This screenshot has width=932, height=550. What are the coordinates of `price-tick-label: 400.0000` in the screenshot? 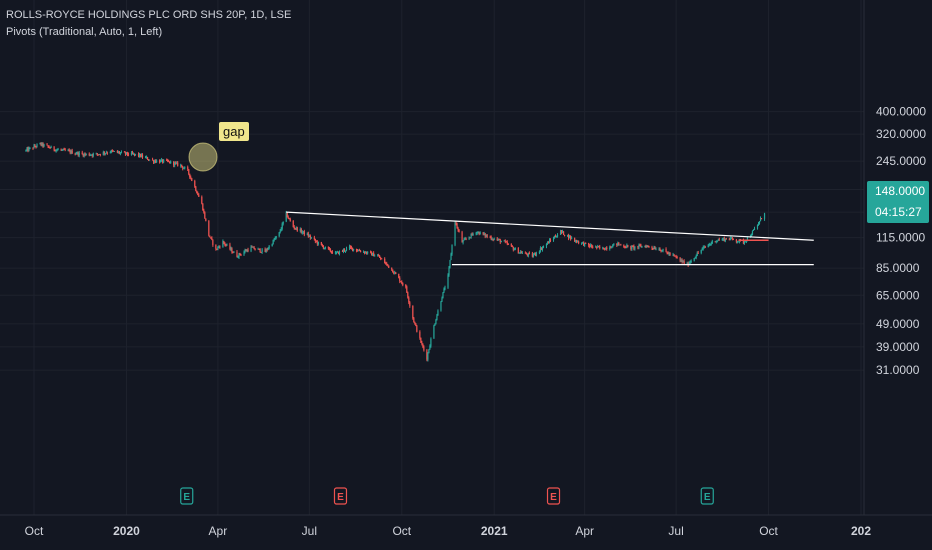 It's located at (901, 112).